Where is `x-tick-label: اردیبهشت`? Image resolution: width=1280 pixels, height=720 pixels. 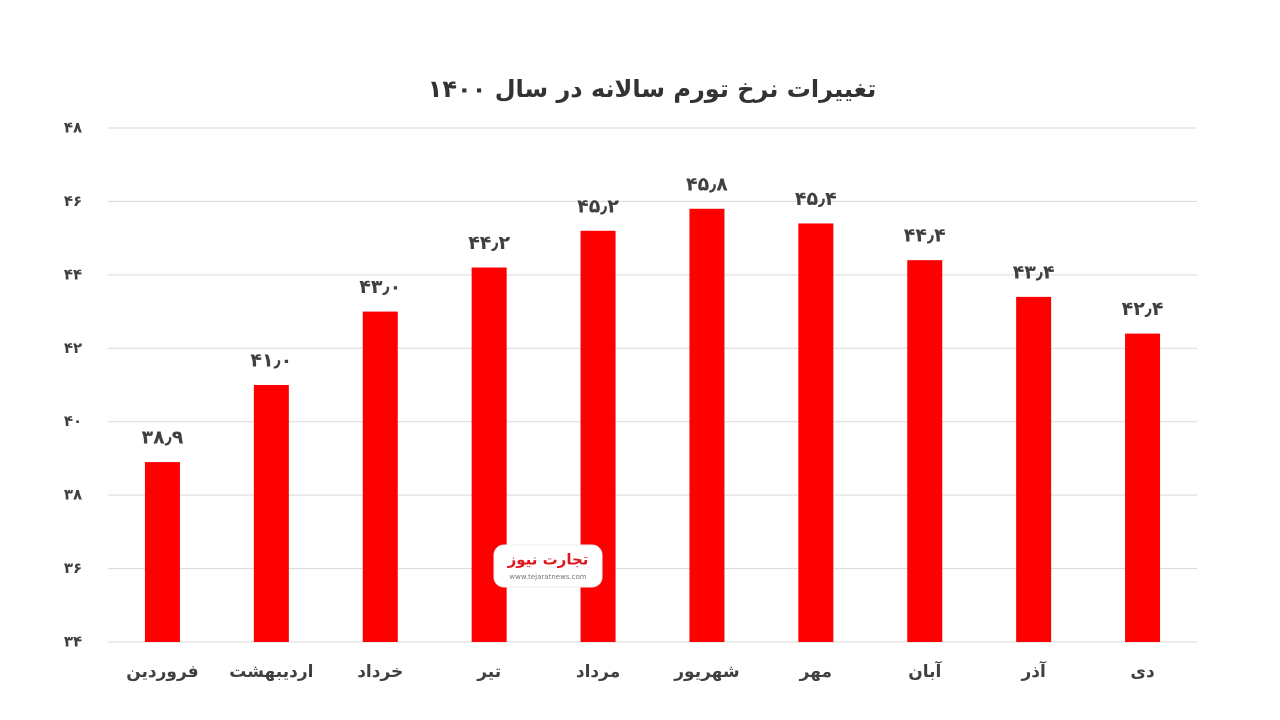
x-tick-label: اردیبهشت is located at coordinates (271, 672).